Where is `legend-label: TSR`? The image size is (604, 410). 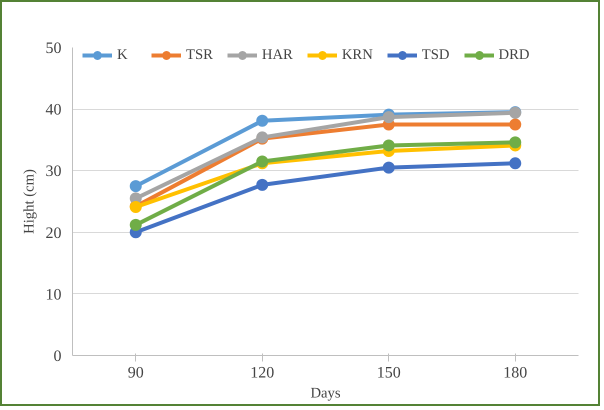 legend-label: TSR is located at coordinates (199, 55).